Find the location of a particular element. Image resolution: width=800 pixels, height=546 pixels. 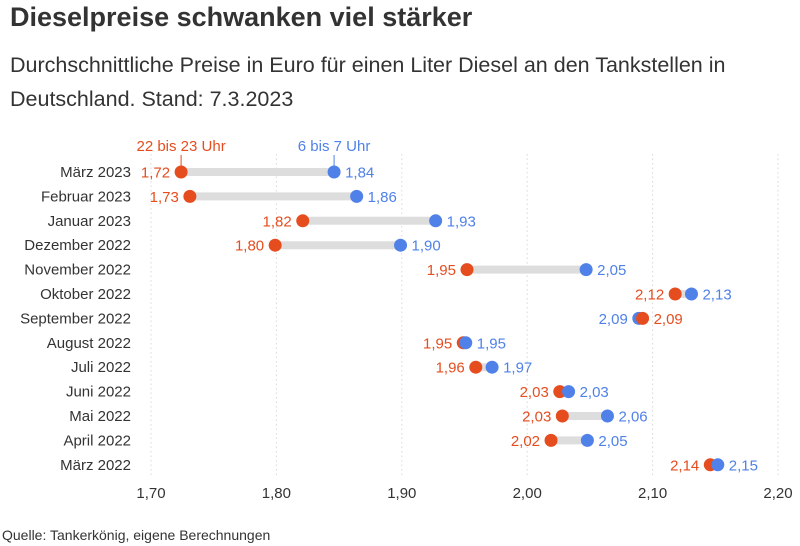

category-label: September 2022 is located at coordinates (75, 318).